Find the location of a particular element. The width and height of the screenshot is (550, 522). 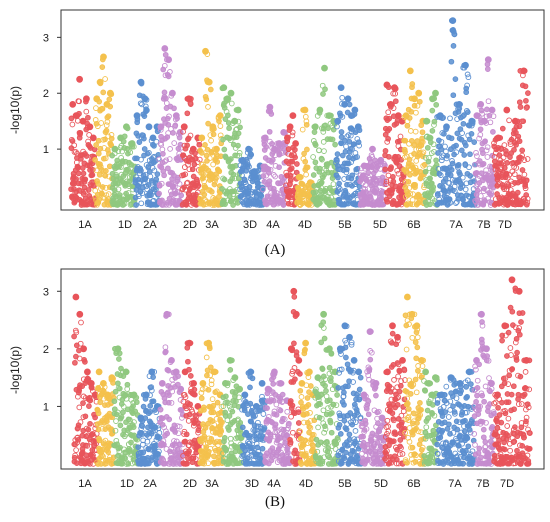

chromosome-label: 5B is located at coordinates (344, 225).